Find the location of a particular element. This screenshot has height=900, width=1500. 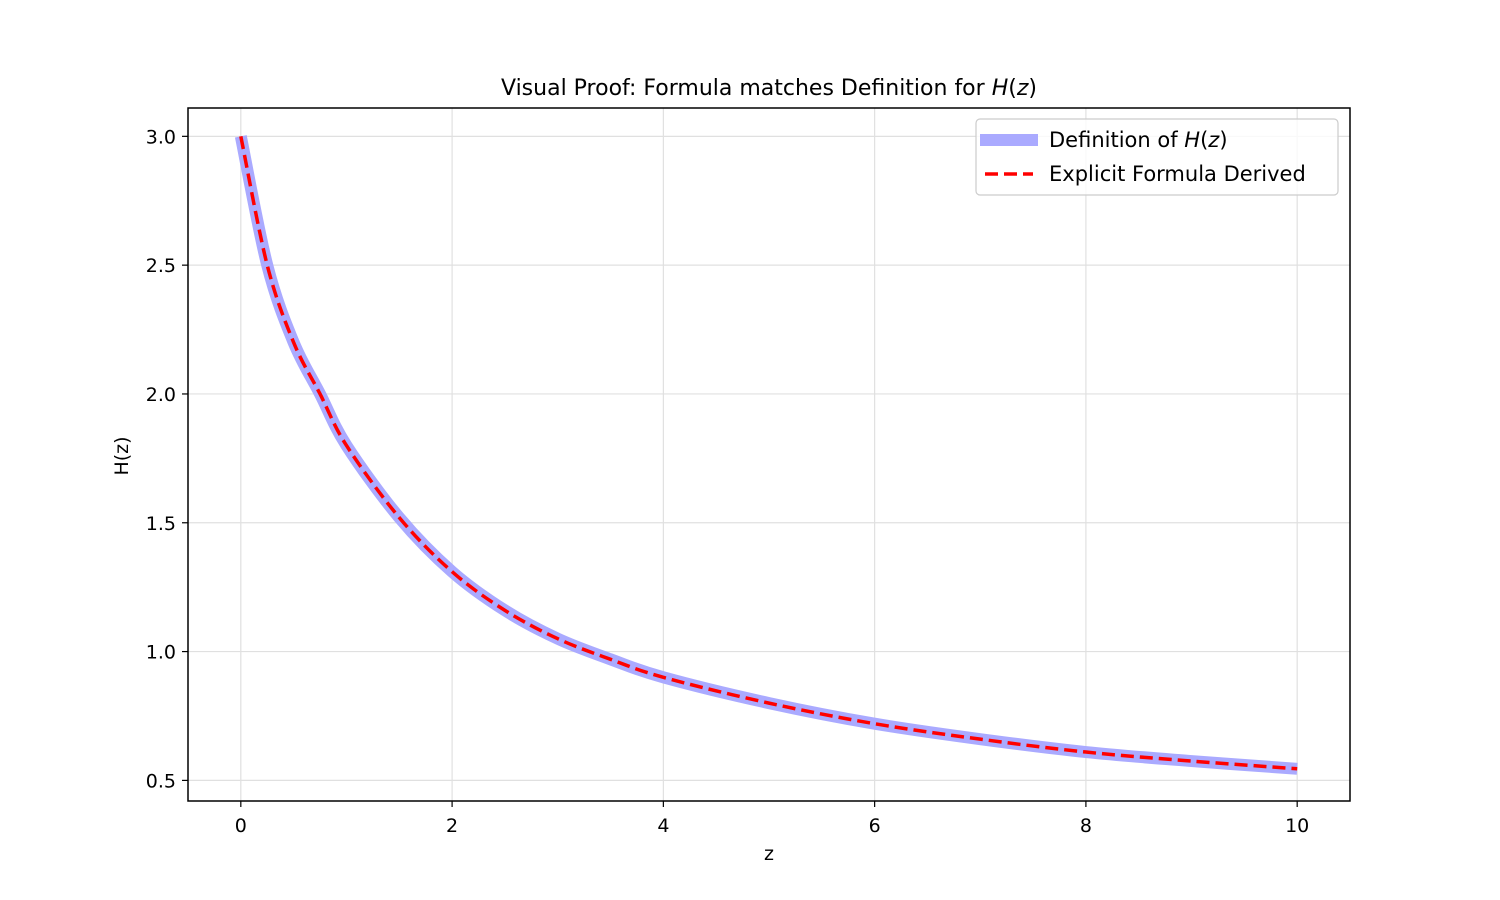

x-axis-ticks: 0 2 4 6 8 10 is located at coordinates (772, 819).